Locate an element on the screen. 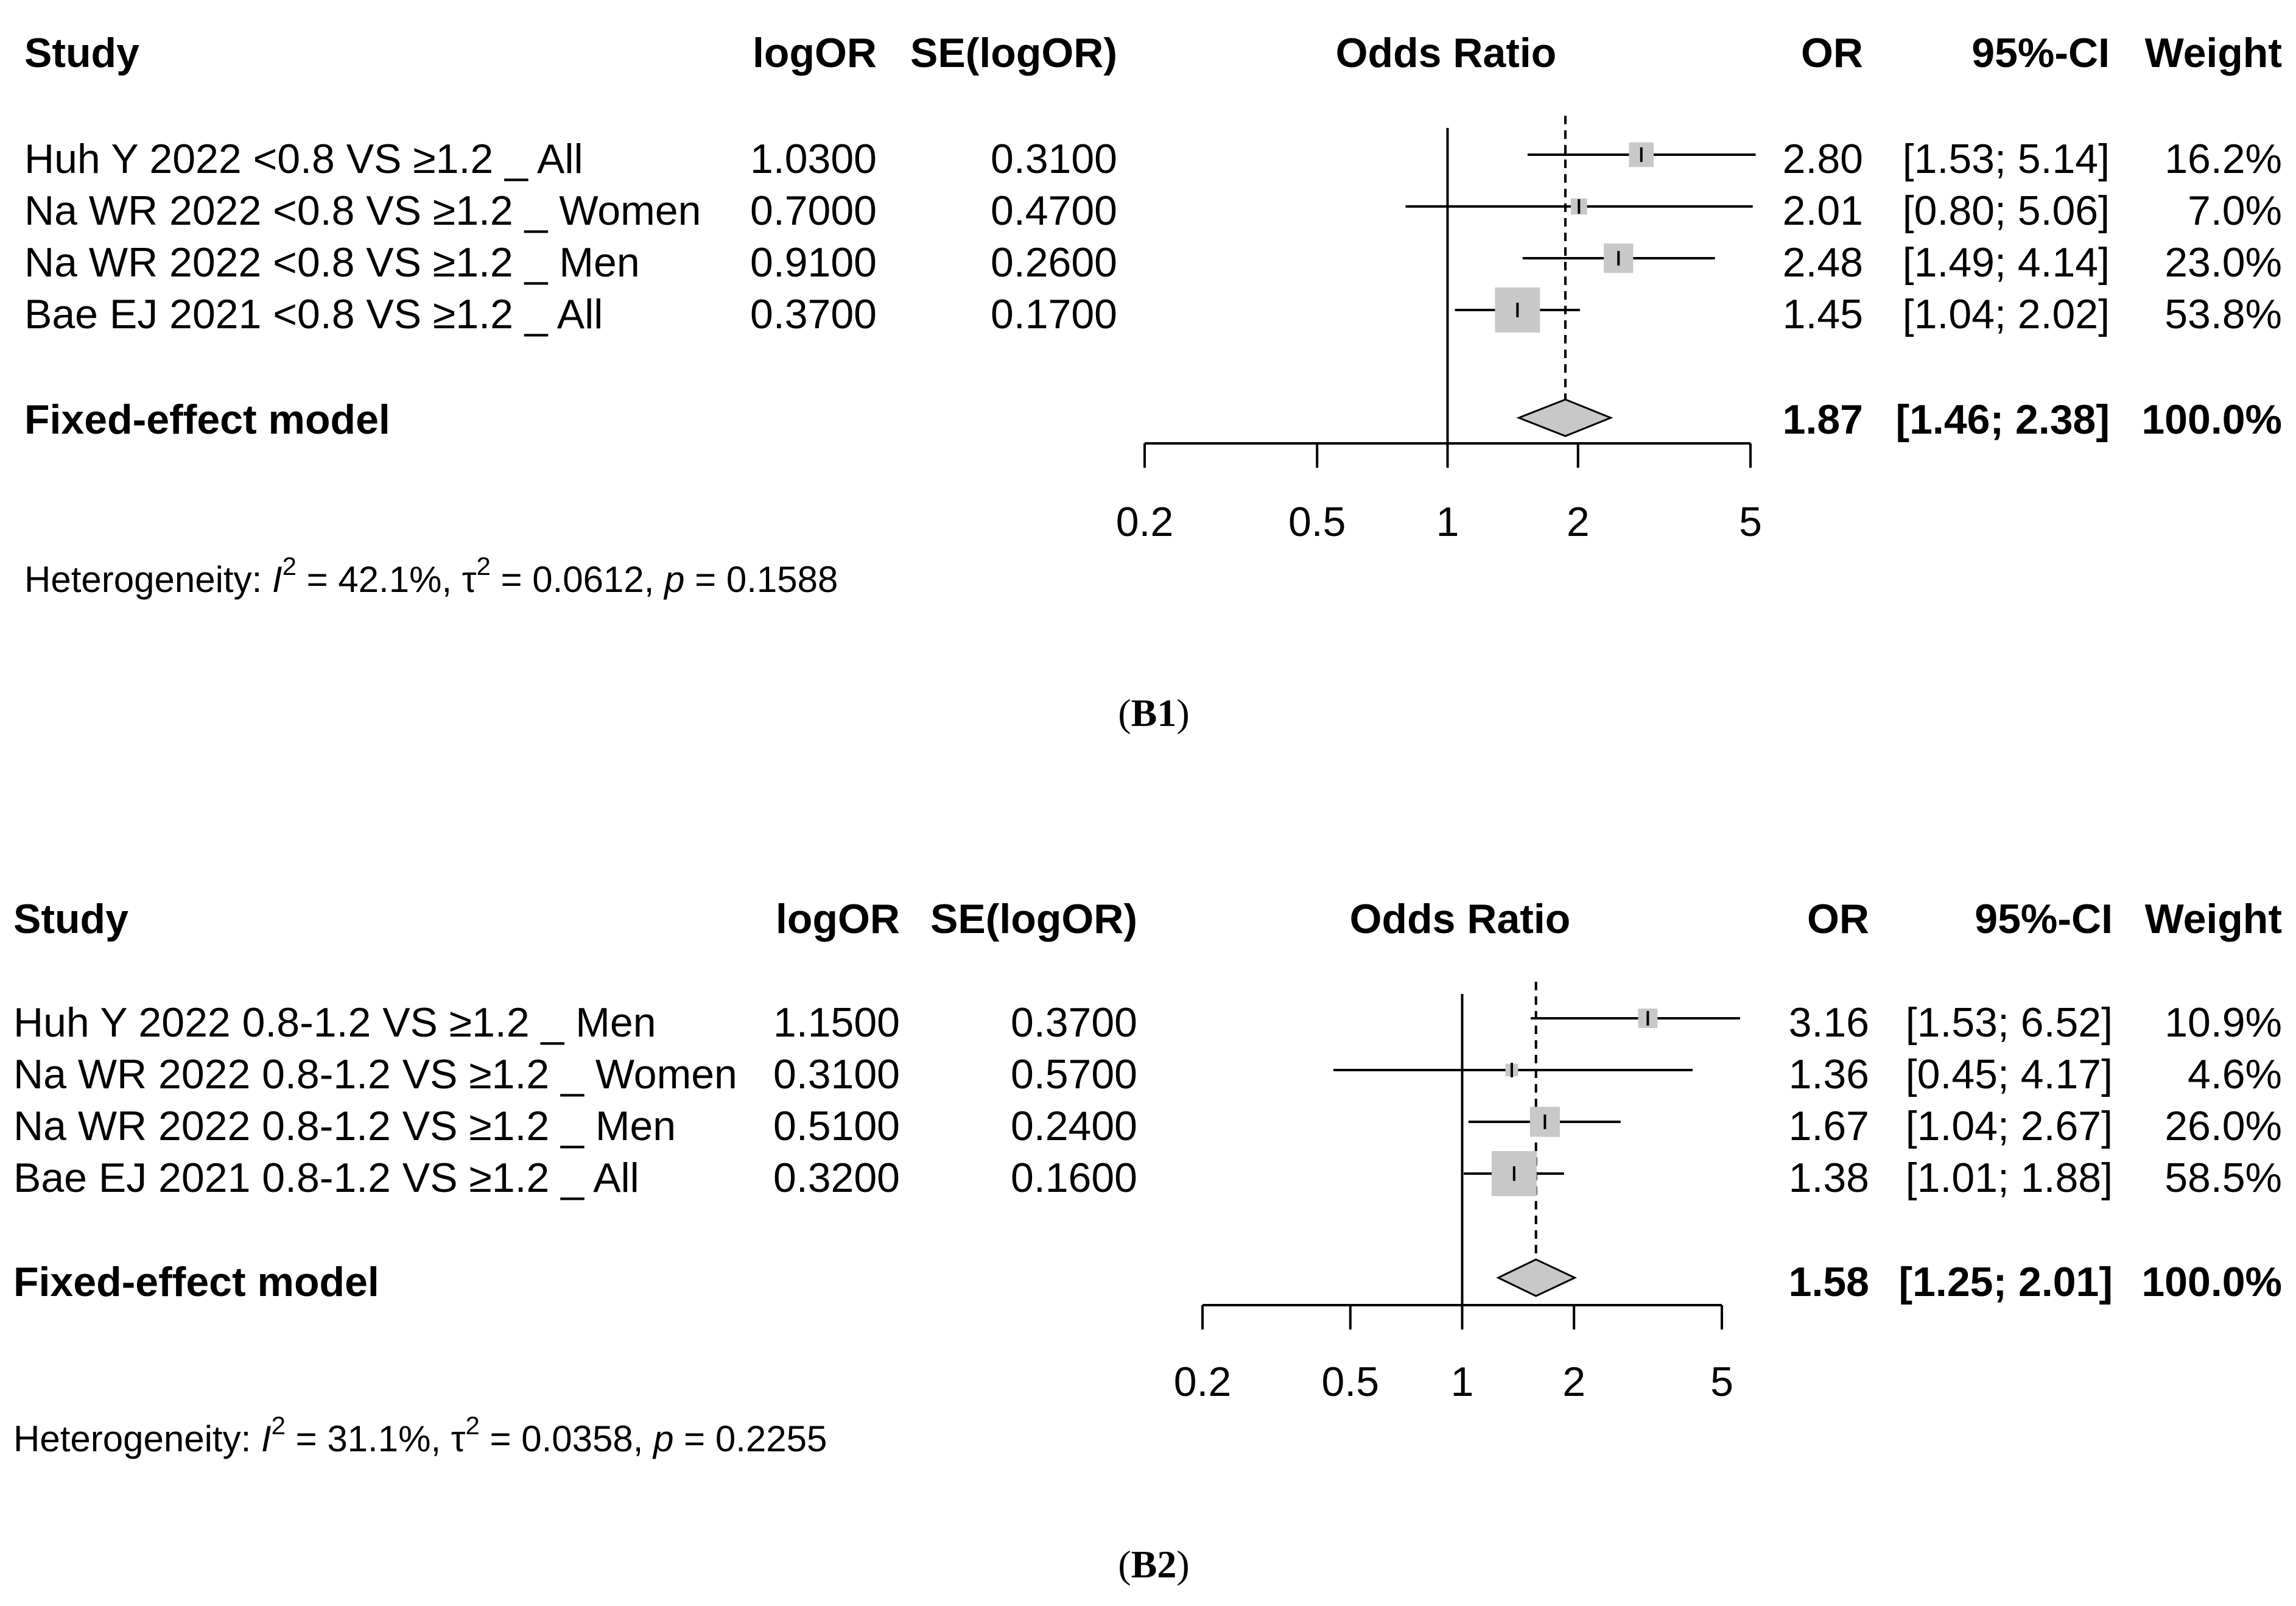 This screenshot has height=1606, width=2296. study-logor: 0.9100 is located at coordinates (814, 262).